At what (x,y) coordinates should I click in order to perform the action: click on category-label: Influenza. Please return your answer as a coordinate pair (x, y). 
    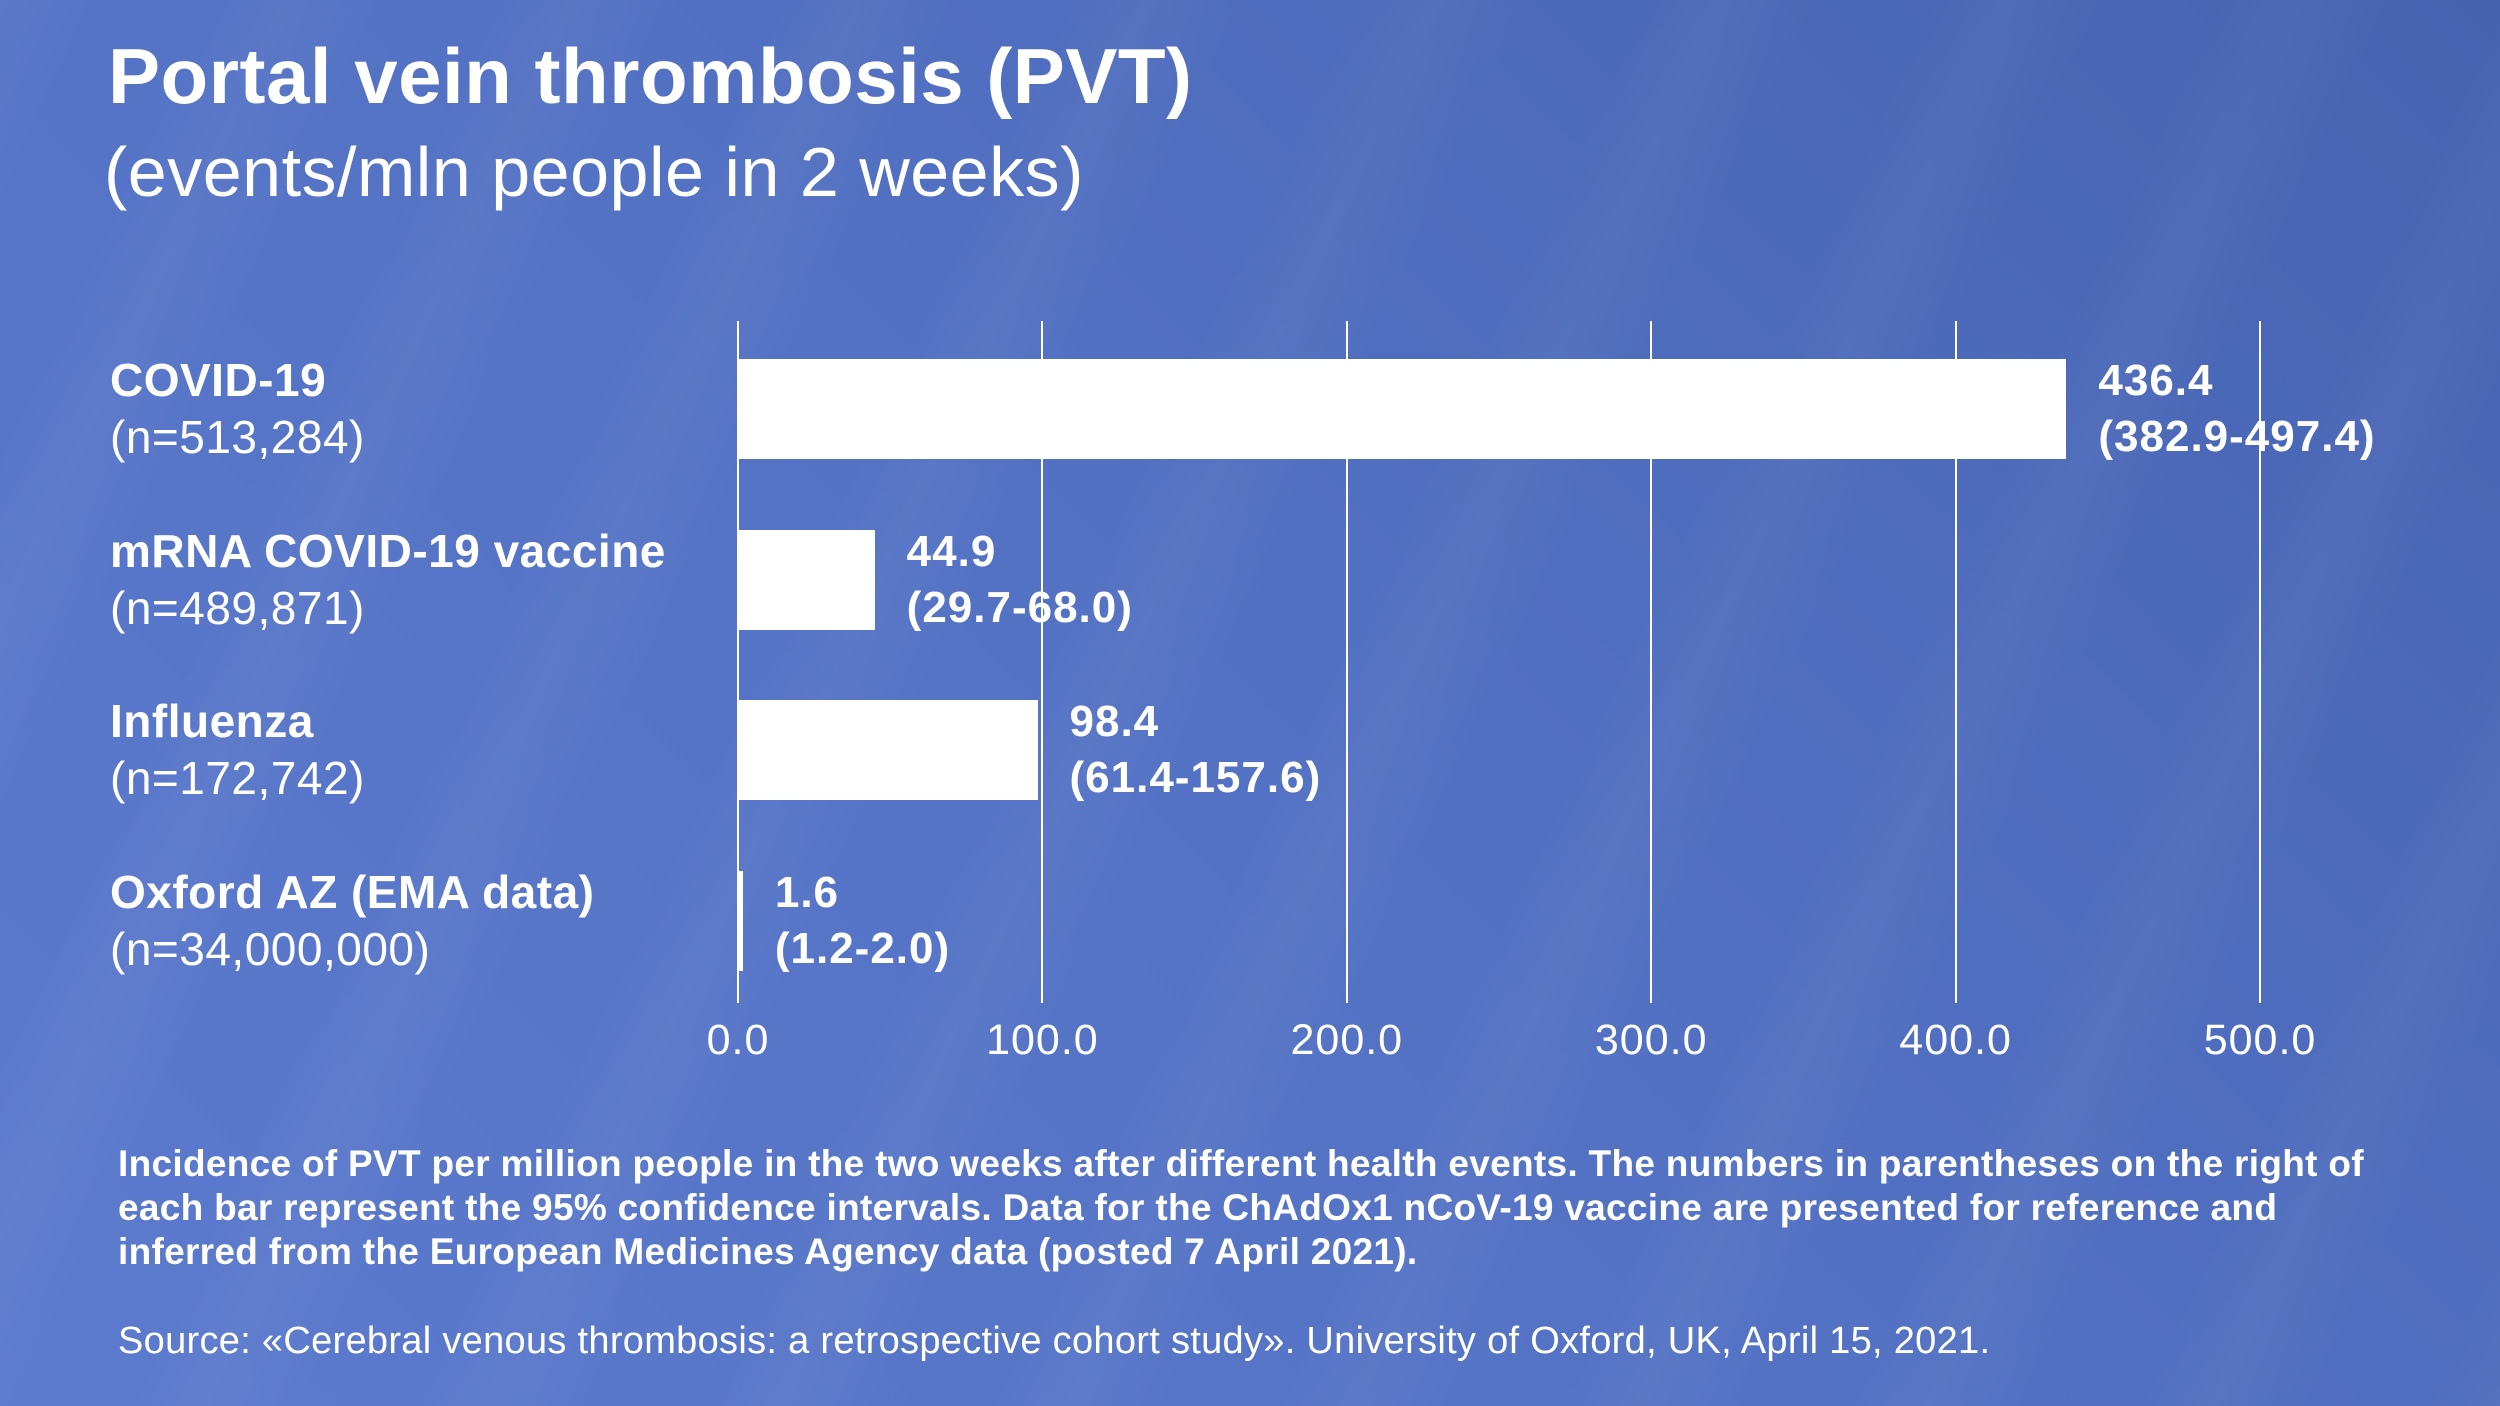
    Looking at the image, I should click on (212, 721).